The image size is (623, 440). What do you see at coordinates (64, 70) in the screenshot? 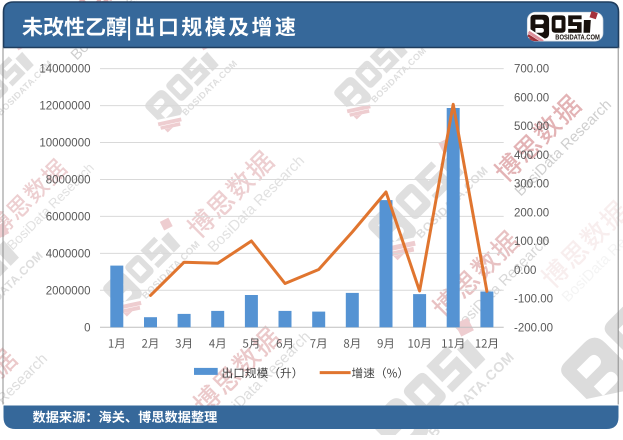
I see `svg-text: 14000000` at bounding box center [64, 70].